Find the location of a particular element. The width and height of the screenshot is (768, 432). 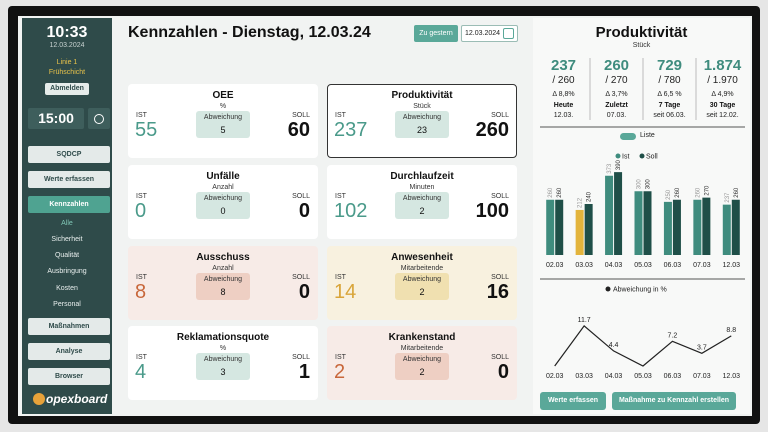

back-button: Zu gestern is located at coordinates (436, 33).